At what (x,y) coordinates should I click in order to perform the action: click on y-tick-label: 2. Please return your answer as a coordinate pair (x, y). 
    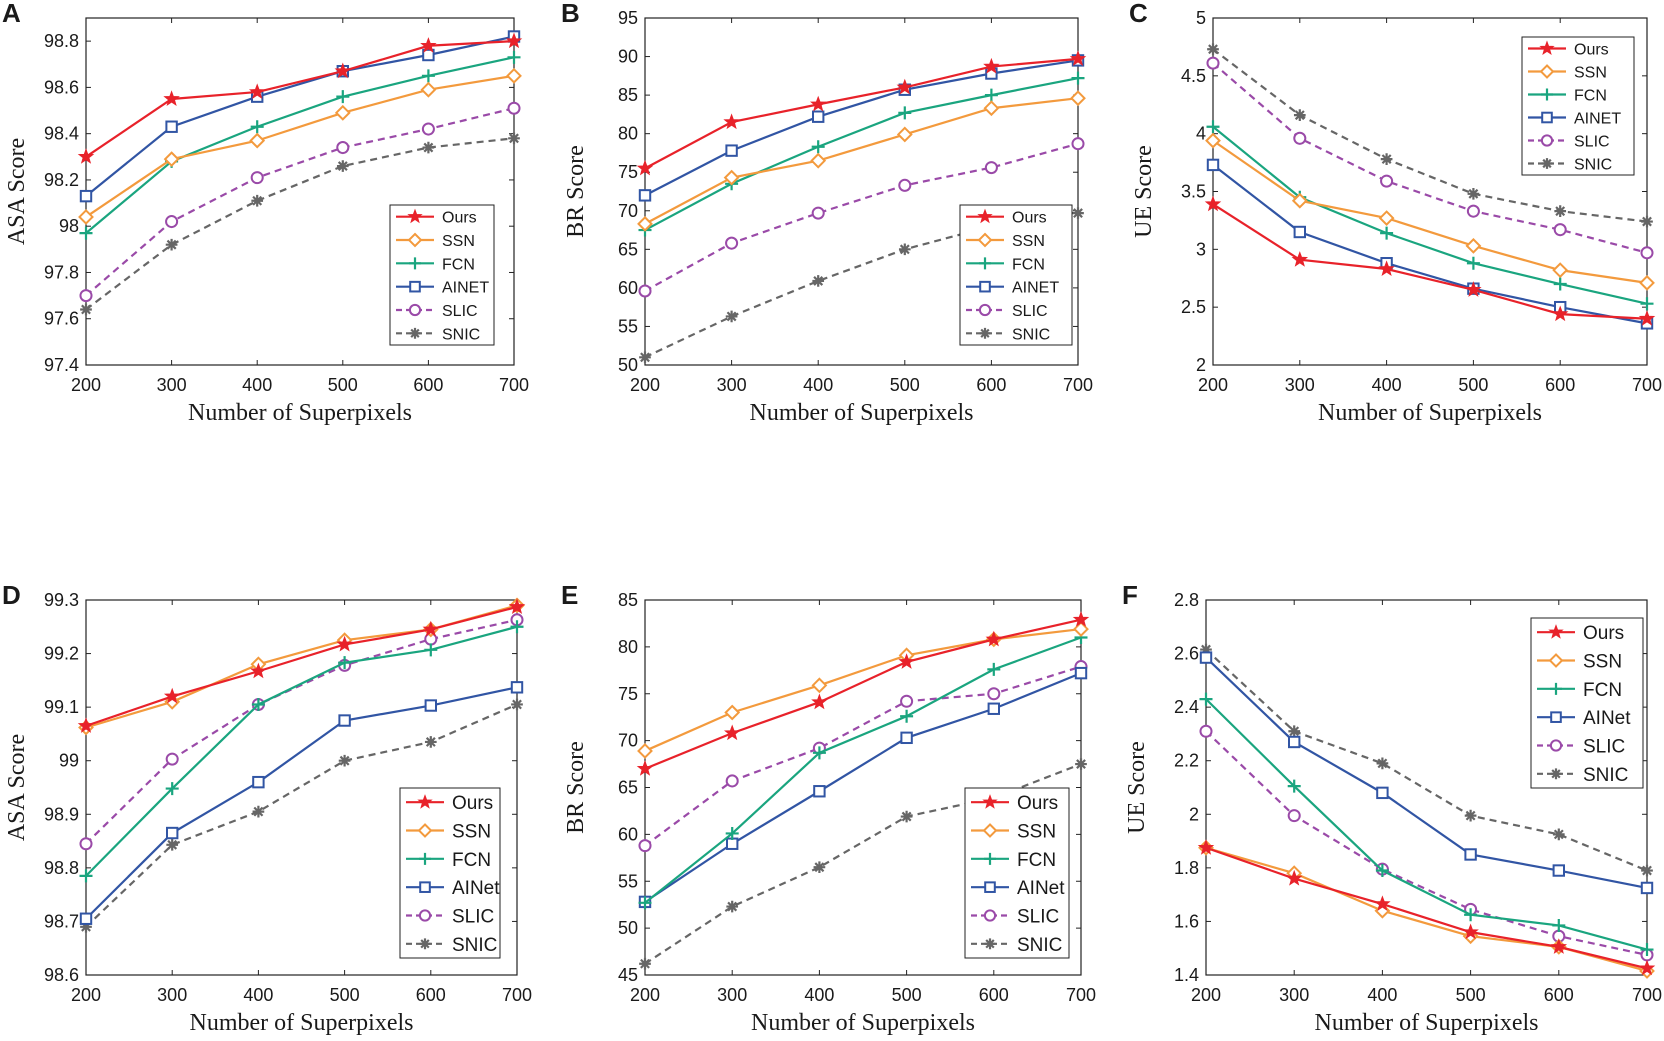
    Looking at the image, I should click on (1194, 814).